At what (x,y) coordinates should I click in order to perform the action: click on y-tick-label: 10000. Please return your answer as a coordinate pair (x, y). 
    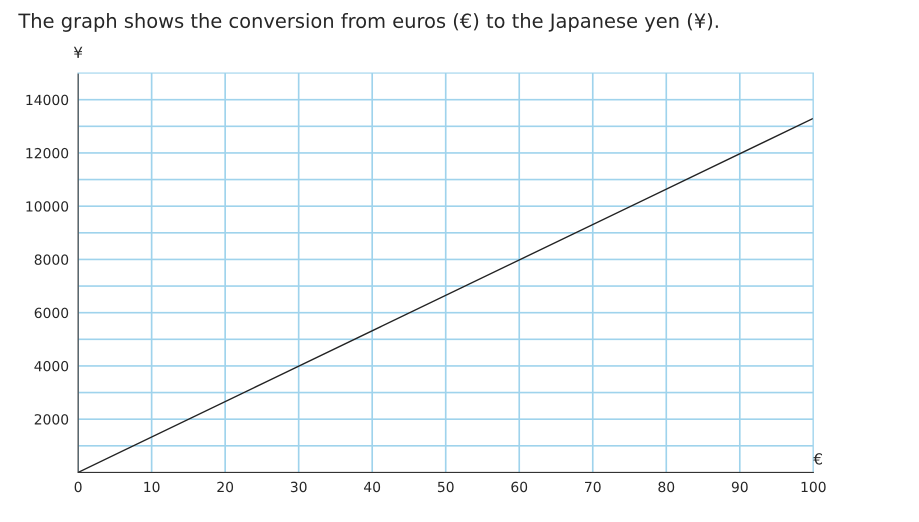
    Looking at the image, I should click on (47, 206).